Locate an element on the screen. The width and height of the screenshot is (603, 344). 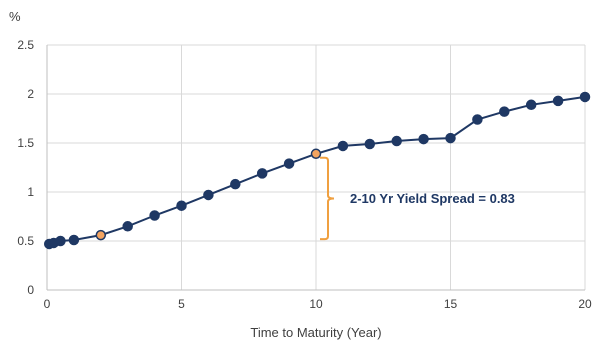
x-tick-label: 0 is located at coordinates (47, 304).